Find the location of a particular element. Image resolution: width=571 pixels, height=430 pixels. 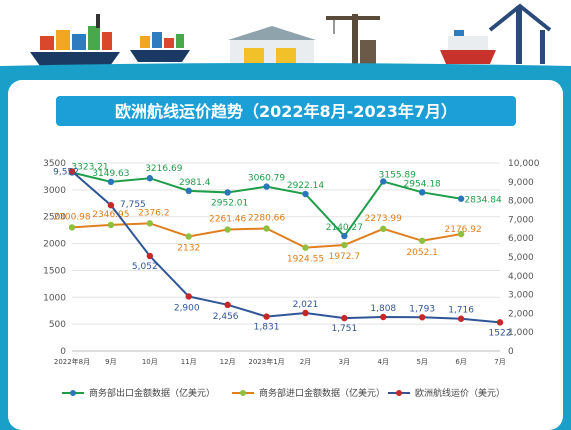

right-tick-label: 0 is located at coordinates (511, 352).